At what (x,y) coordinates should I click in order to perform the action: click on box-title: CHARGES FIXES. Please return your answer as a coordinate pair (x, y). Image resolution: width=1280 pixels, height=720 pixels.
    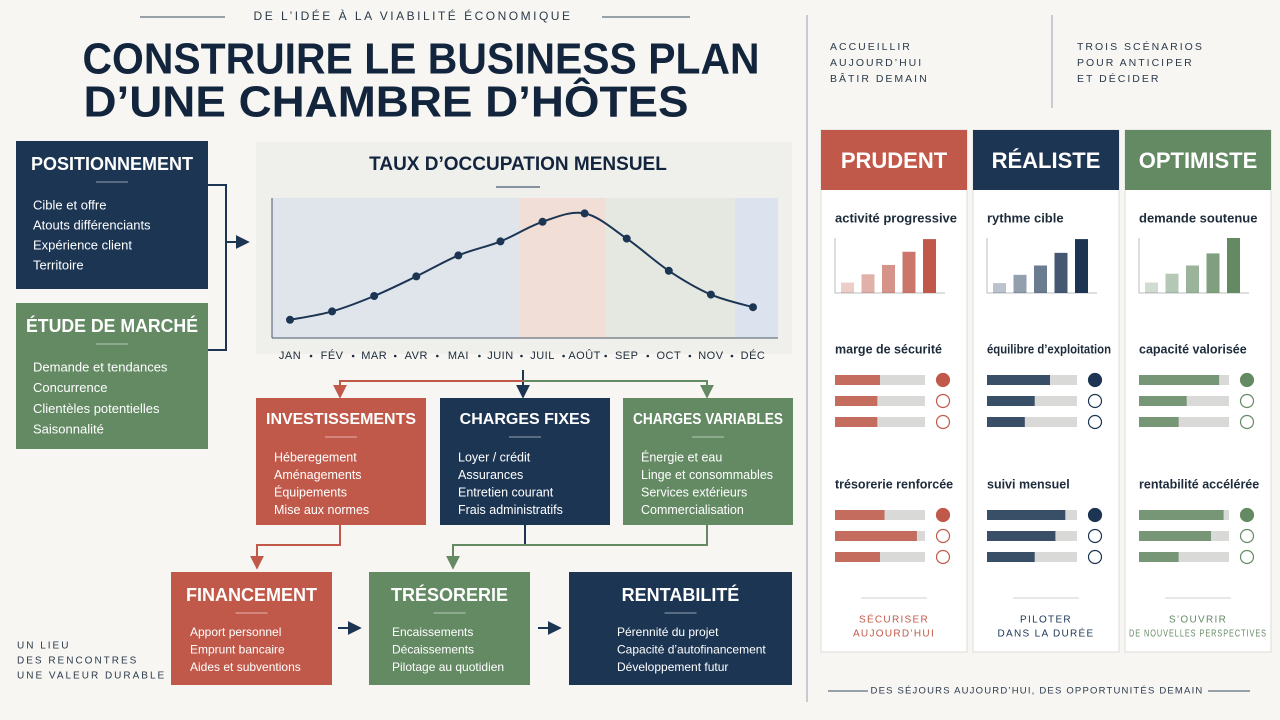
    Looking at the image, I should click on (525, 419).